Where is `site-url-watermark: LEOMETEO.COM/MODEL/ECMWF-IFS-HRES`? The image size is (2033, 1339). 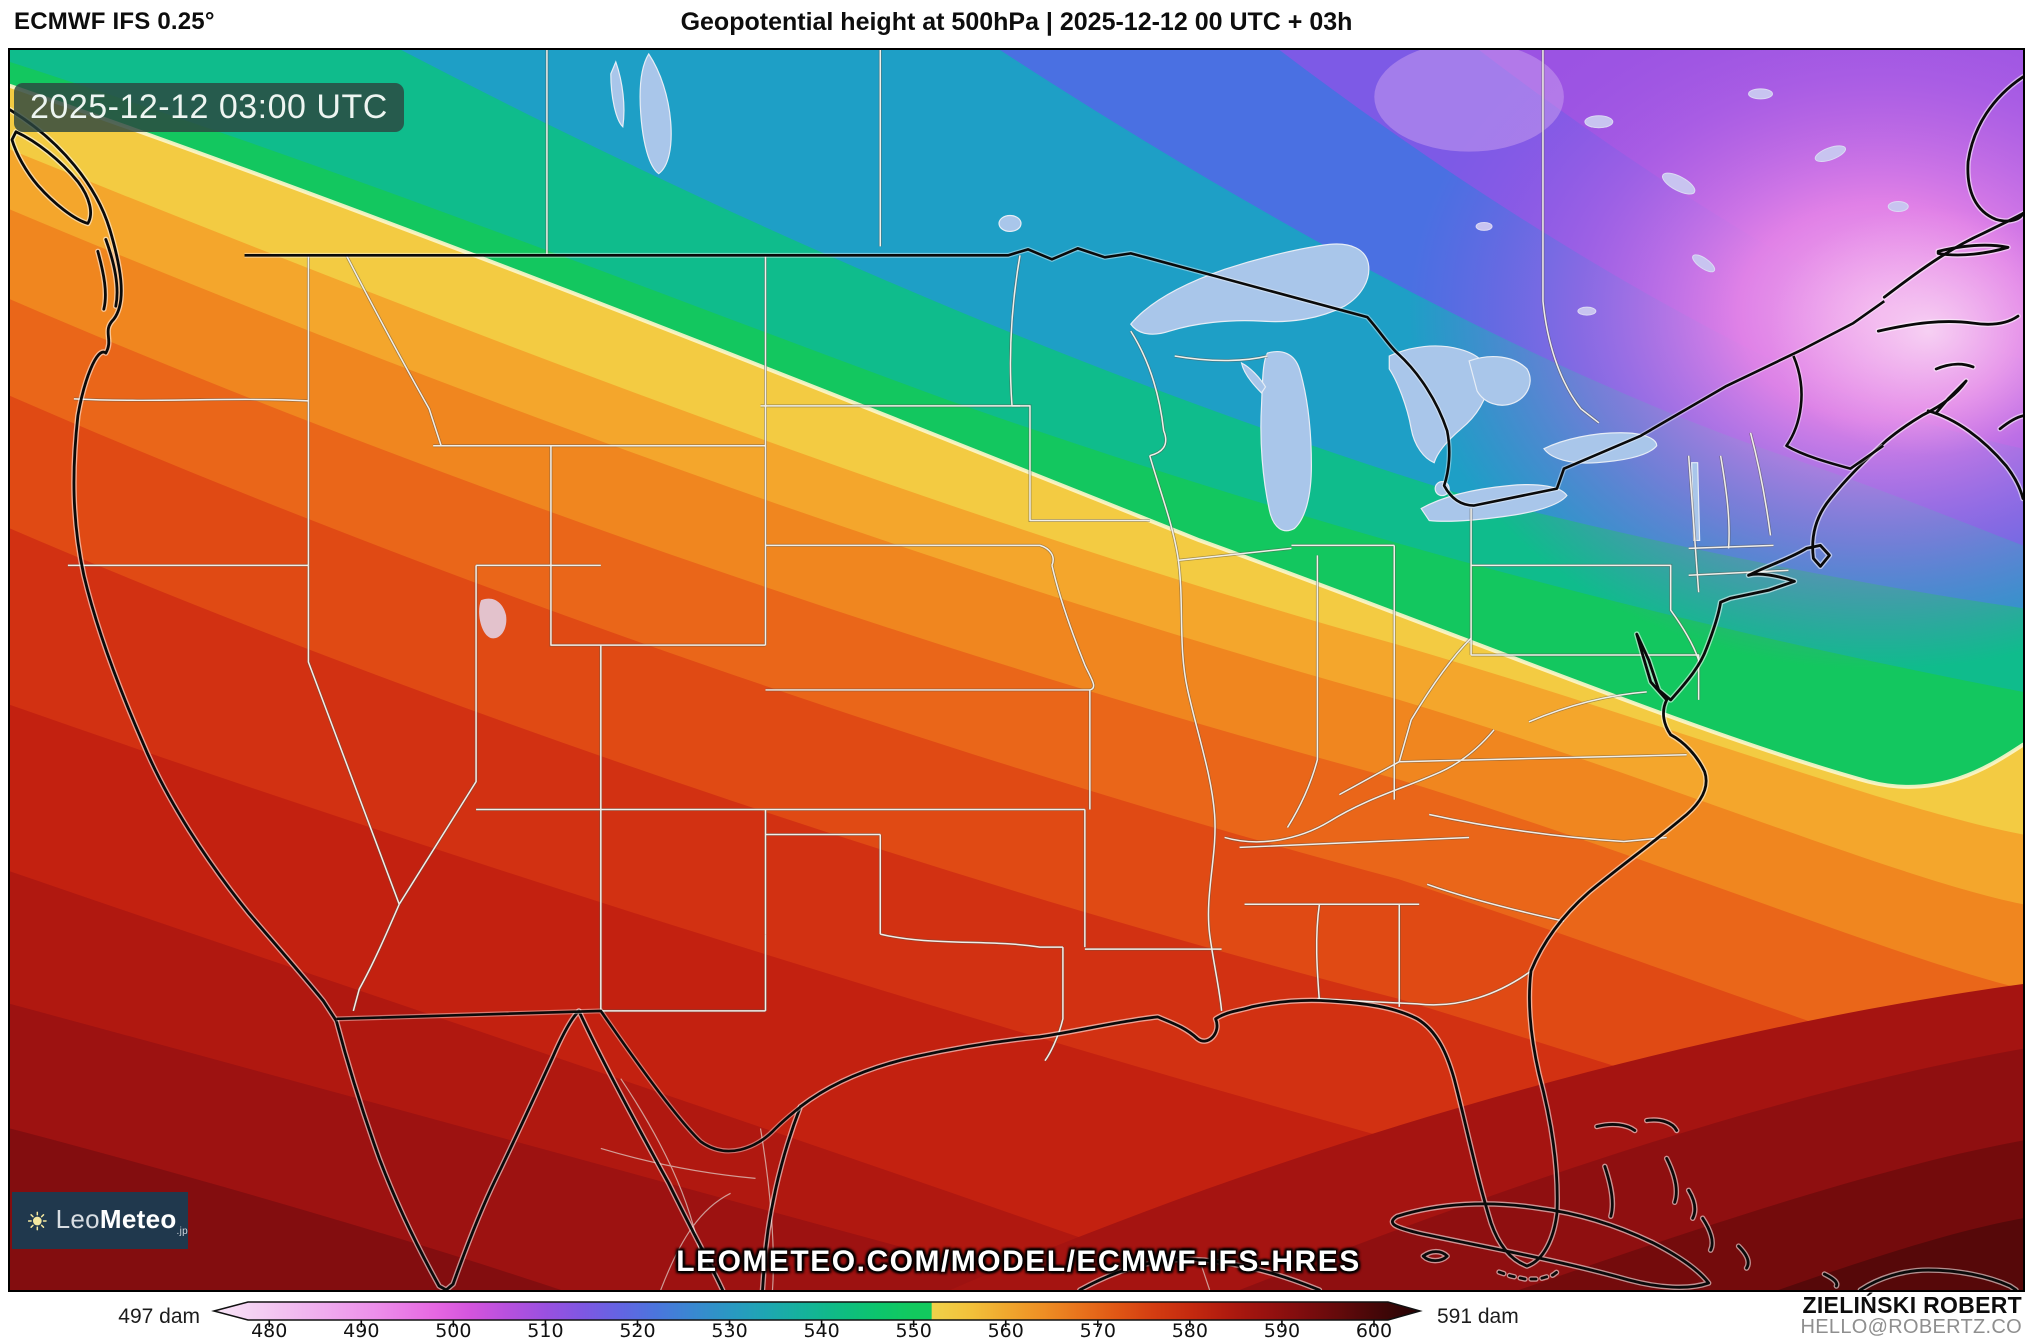
site-url-watermark: LEOMETEO.COM/MODEL/ECMWF-IFS-HRES is located at coordinates (1018, 1261).